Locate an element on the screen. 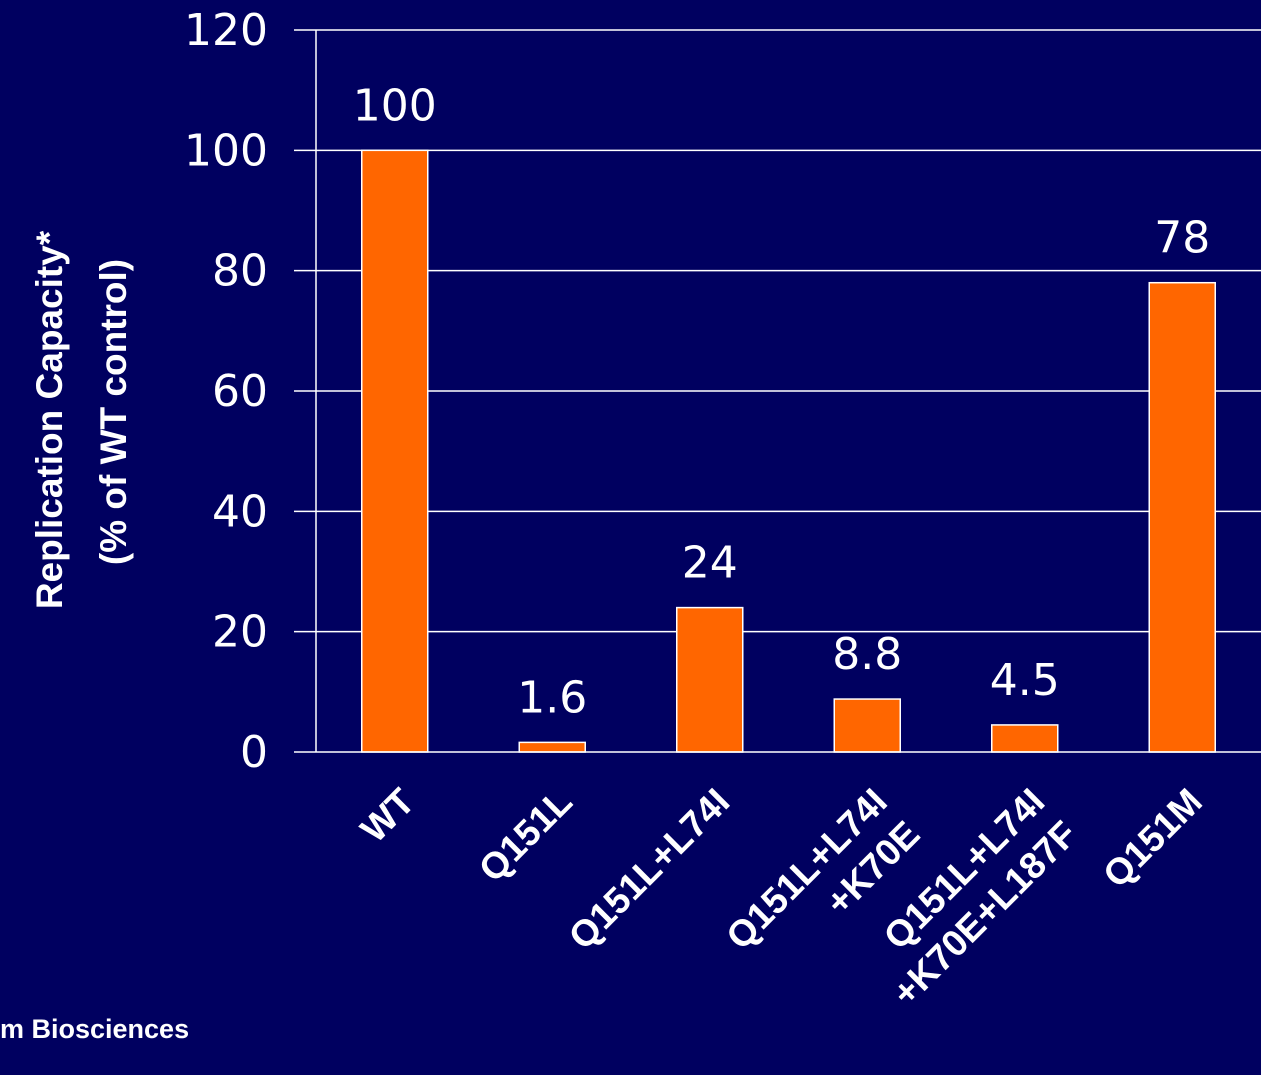 The image size is (1261, 1075). data-label: 8.8 is located at coordinates (867, 654).